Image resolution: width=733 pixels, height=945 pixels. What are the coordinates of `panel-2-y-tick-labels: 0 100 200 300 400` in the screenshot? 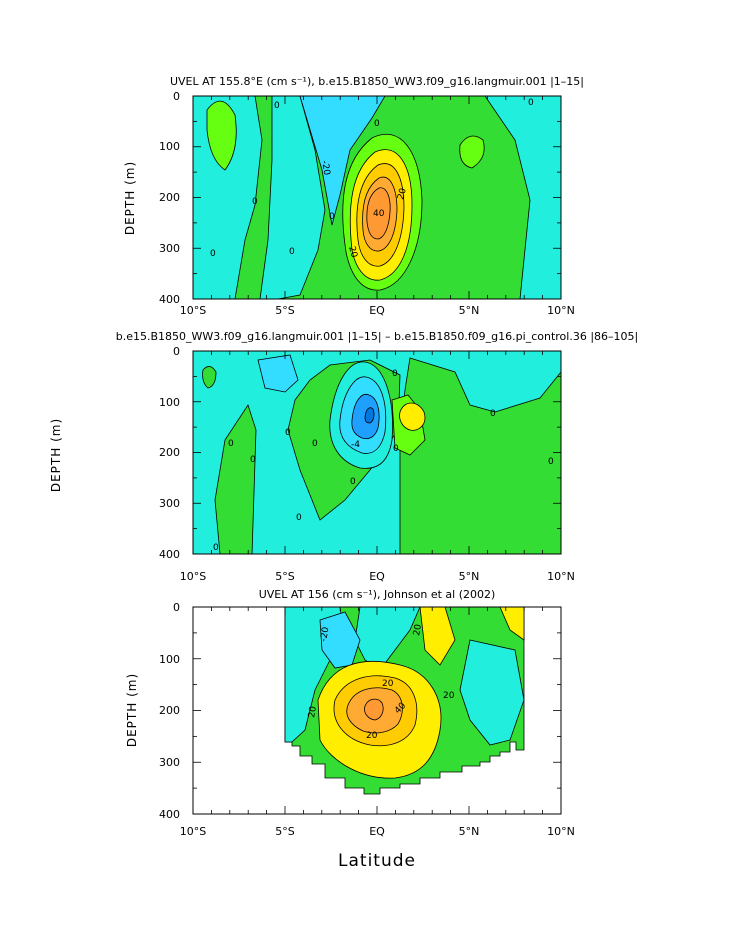 It's located at (169, 453).